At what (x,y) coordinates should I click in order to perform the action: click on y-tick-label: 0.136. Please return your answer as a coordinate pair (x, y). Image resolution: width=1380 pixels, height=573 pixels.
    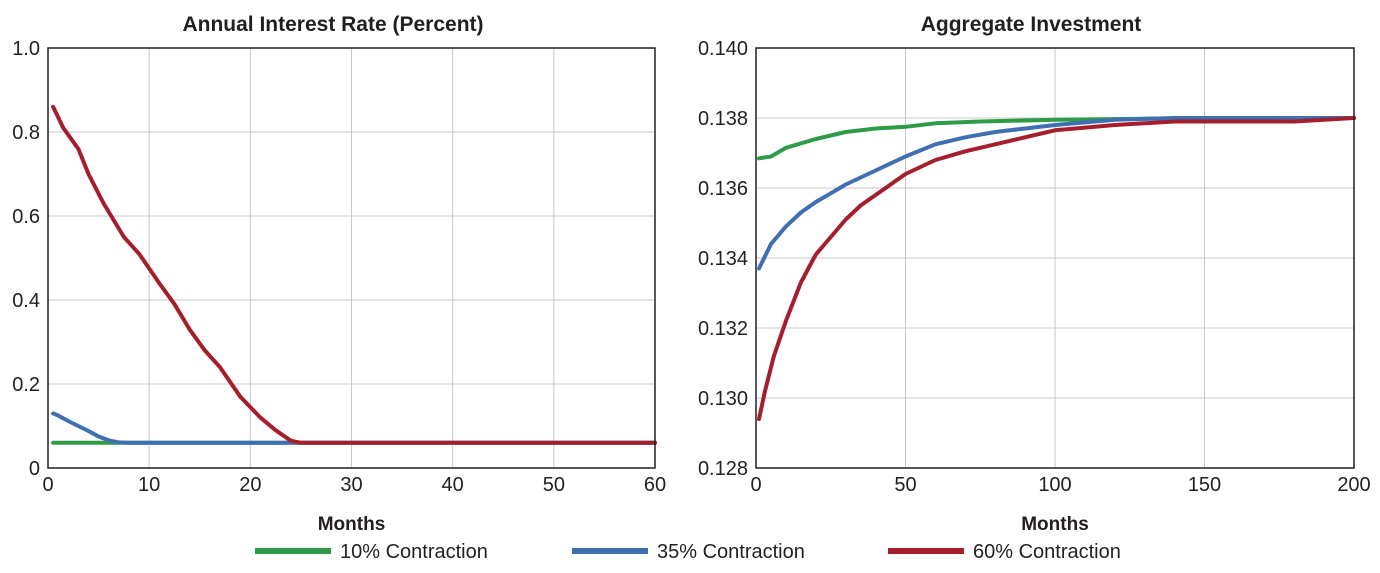
    Looking at the image, I should click on (723, 189).